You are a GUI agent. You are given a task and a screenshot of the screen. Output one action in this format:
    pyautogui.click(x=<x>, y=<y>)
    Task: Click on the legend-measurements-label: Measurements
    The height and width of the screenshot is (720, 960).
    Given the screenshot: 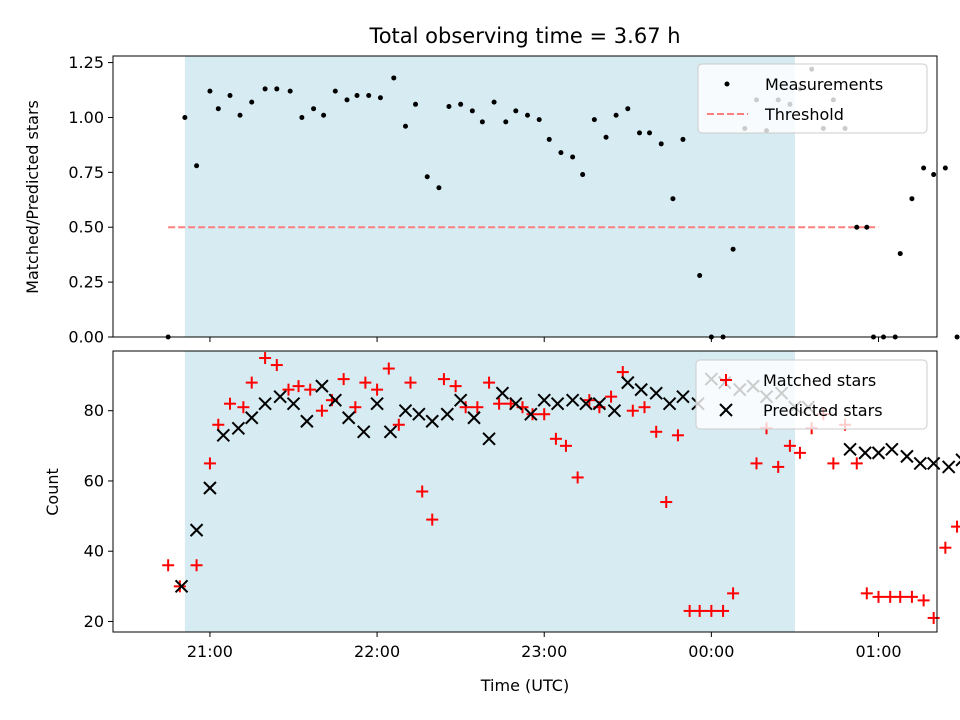 What is the action you would take?
    pyautogui.click(x=824, y=84)
    